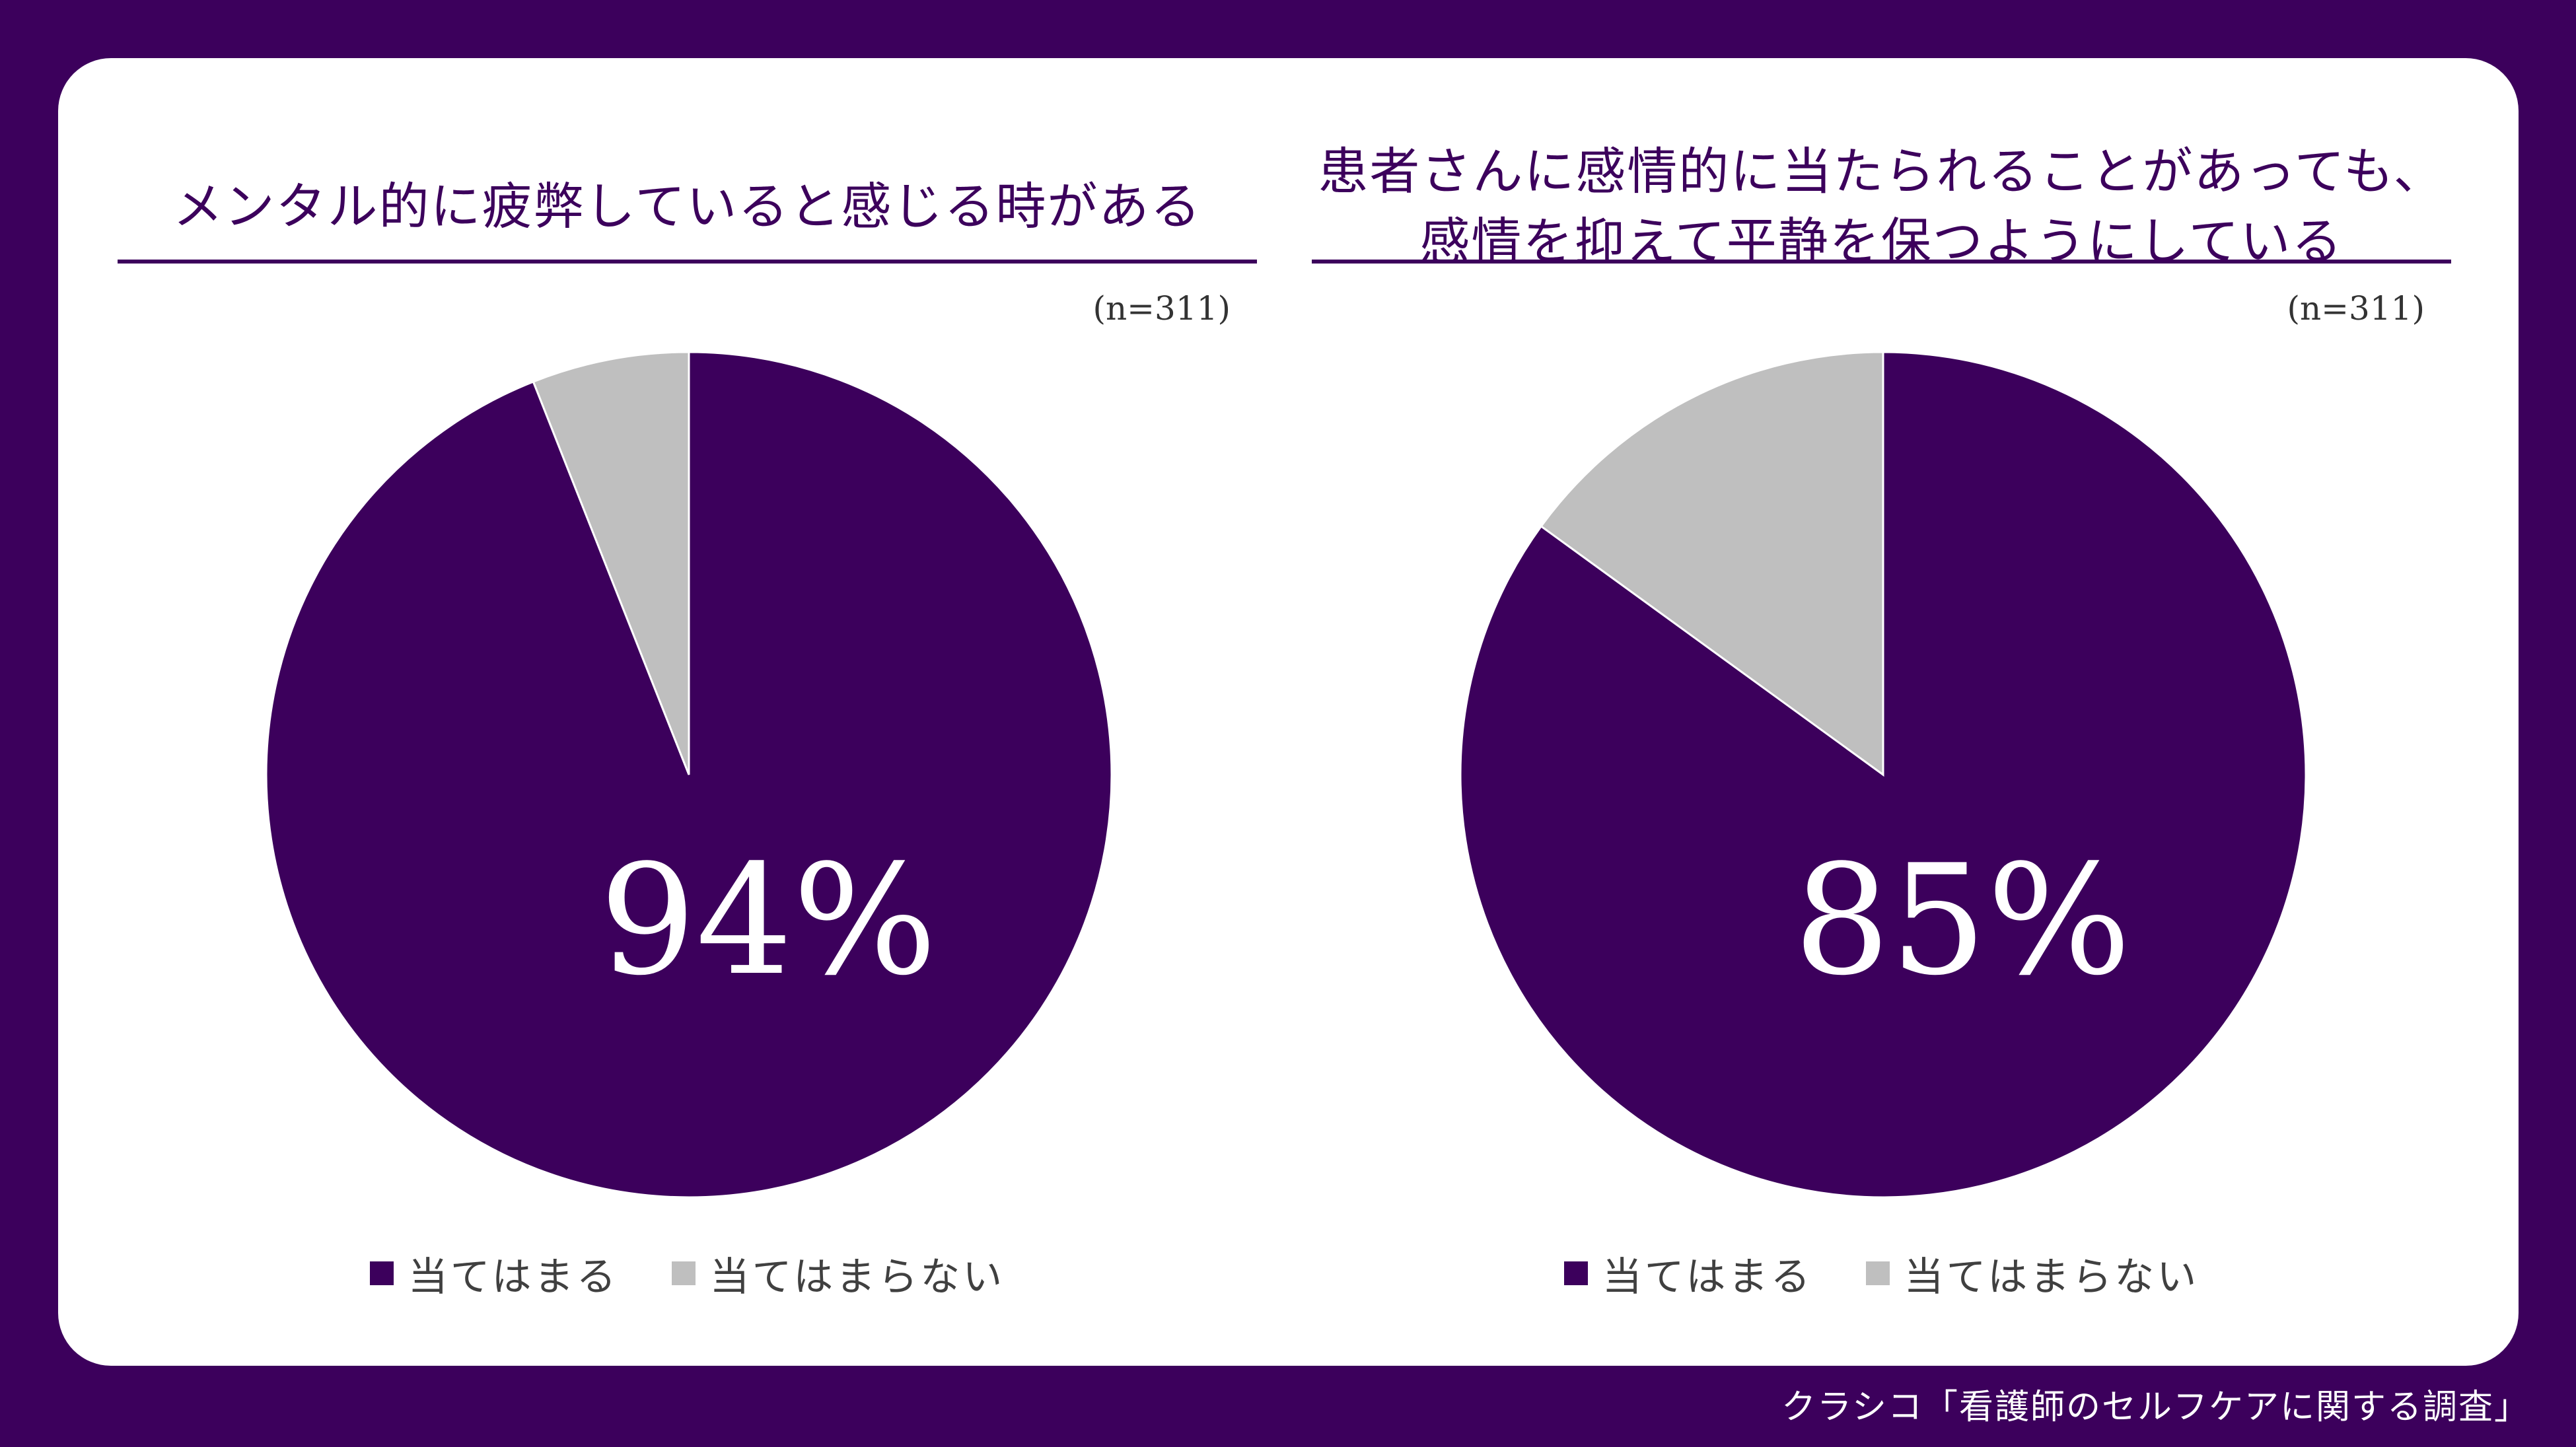  I want to click on source-credit: クラシコ「看護師のセルフケアに関する調査」, so click(2156, 1407).